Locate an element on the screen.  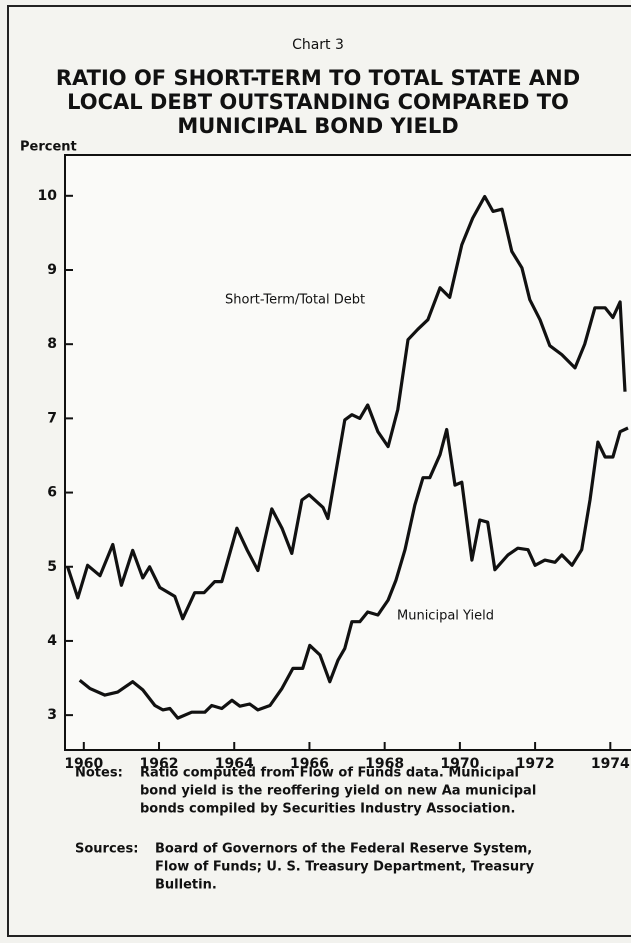
y-axis-label: Percent is located at coordinates (48, 147).